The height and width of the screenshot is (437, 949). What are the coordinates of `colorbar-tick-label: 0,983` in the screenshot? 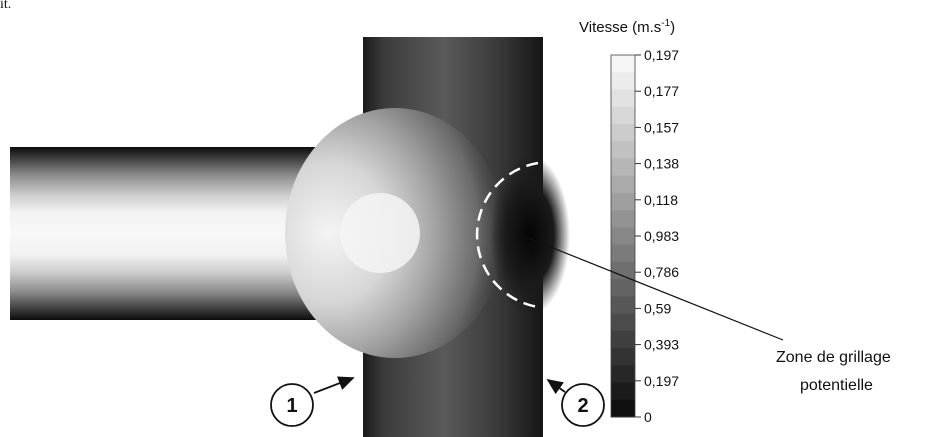 It's located at (661, 236).